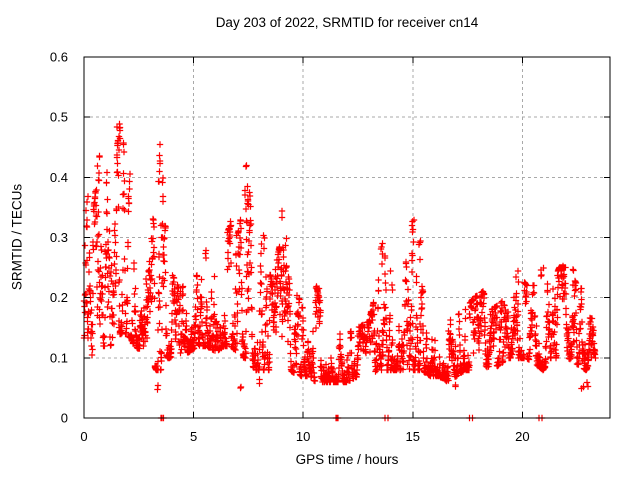 This screenshot has width=640, height=480. I want to click on x-tick-label: 0, so click(83, 436).